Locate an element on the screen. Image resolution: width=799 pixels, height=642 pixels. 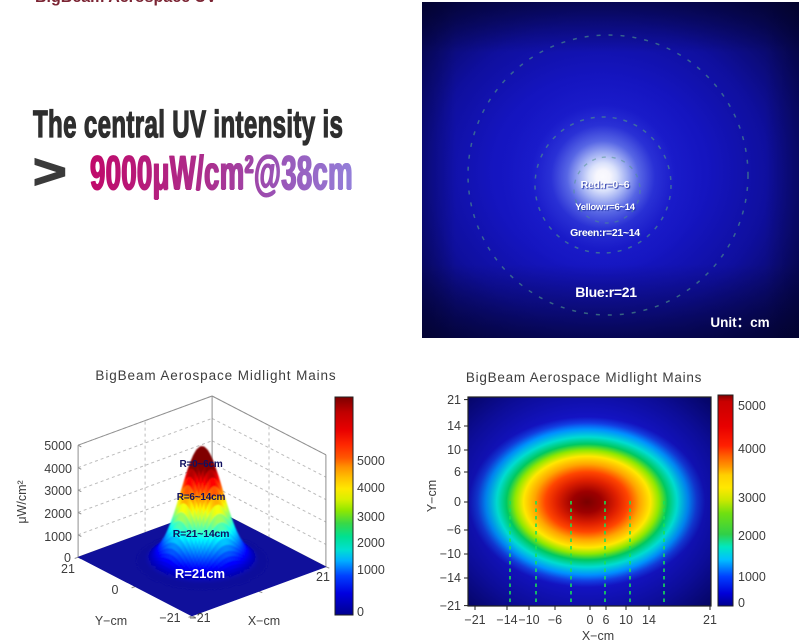
svg-text: R=6~14cm is located at coordinates (201, 497).